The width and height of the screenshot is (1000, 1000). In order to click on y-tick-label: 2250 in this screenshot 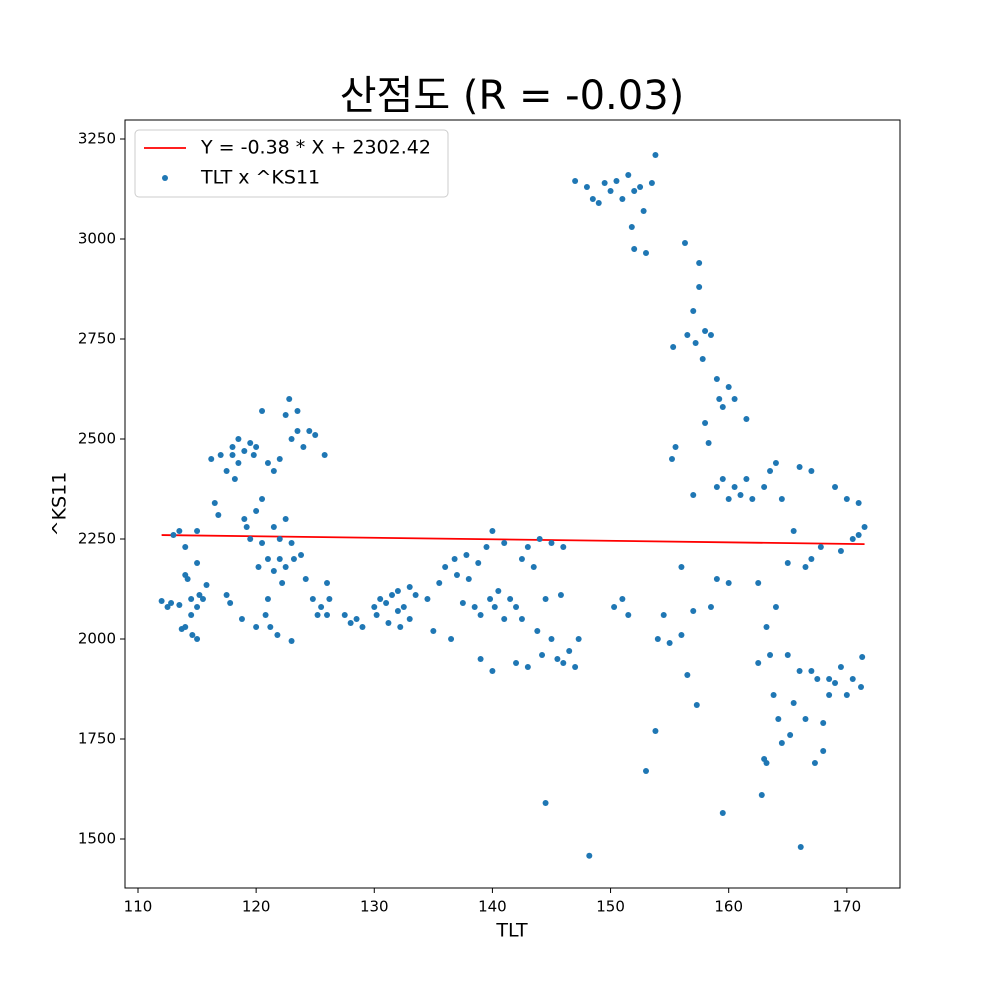, I will do `click(97, 539)`.